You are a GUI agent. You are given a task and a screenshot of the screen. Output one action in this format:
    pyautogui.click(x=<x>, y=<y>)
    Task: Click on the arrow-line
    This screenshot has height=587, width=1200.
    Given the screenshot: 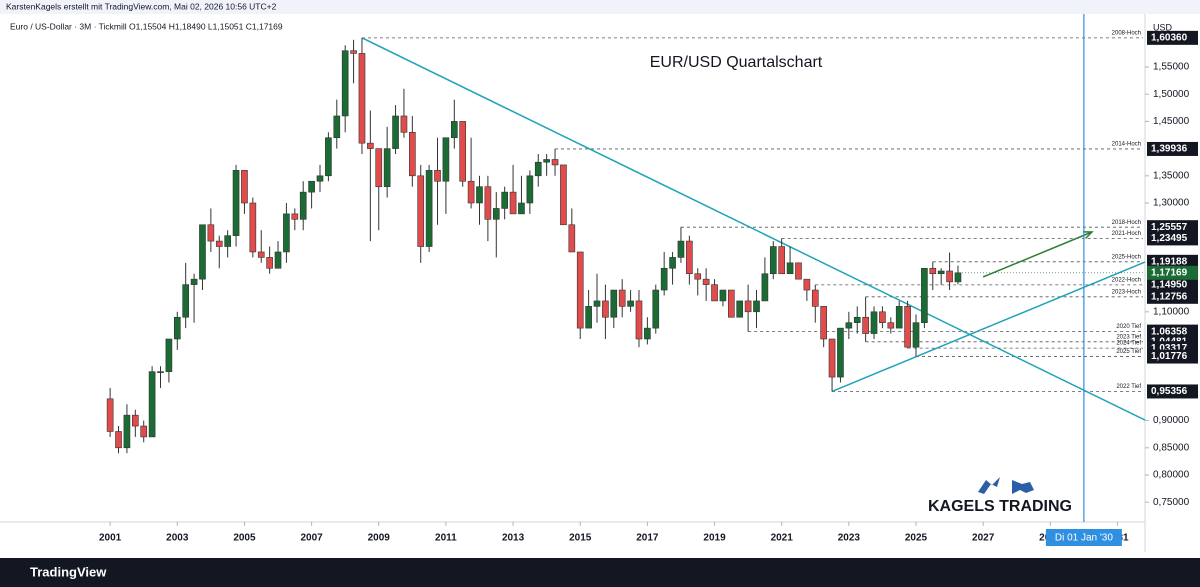 What is the action you would take?
    pyautogui.click(x=1037, y=254)
    